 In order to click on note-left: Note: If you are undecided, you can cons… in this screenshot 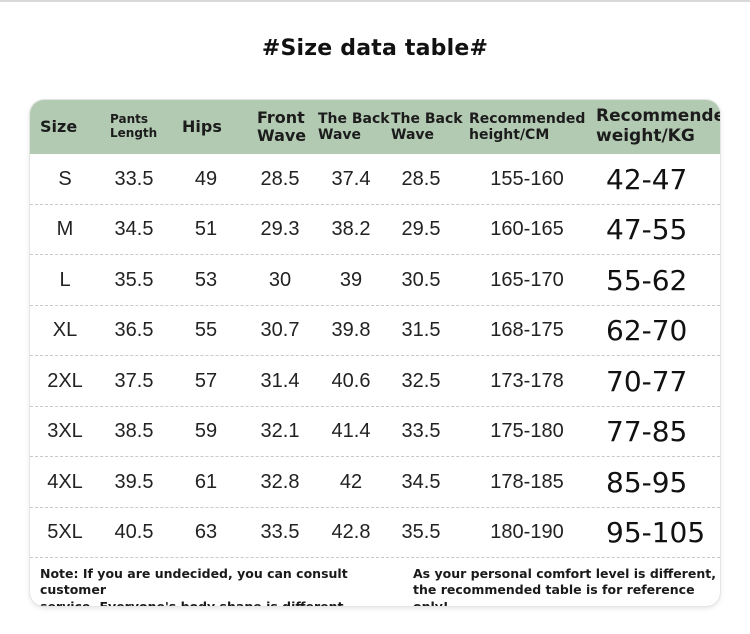, I will do `click(194, 586)`.